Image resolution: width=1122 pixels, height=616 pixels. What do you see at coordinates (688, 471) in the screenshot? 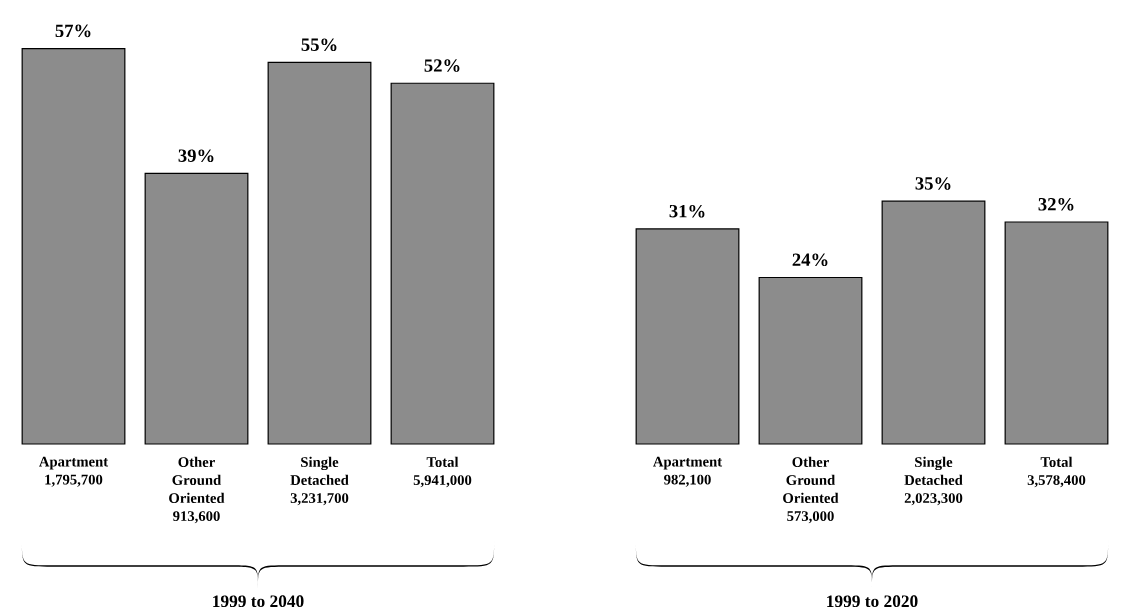
I see `x-tick-label: Apartment 982,100` at bounding box center [688, 471].